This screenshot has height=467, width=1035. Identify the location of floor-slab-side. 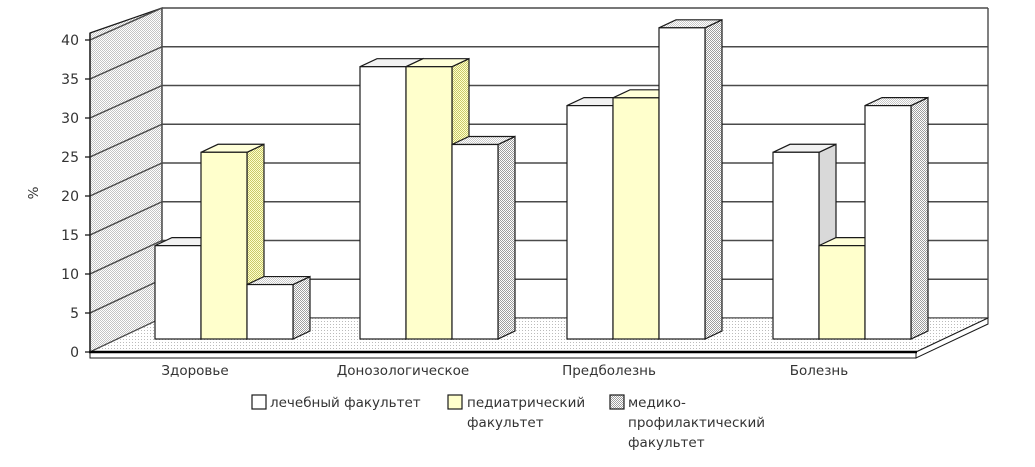
(952, 338).